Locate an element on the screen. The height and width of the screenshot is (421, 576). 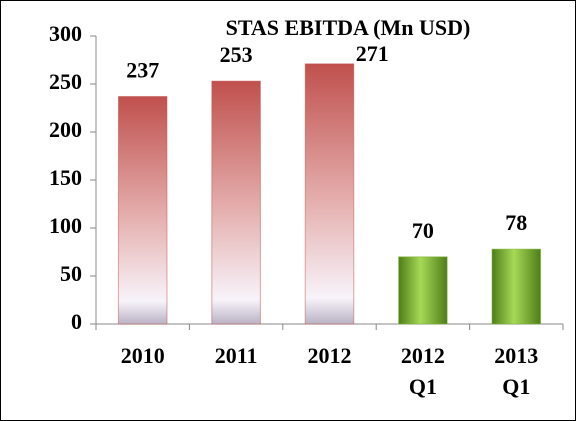
y-tick-label: 100 is located at coordinates (65, 225).